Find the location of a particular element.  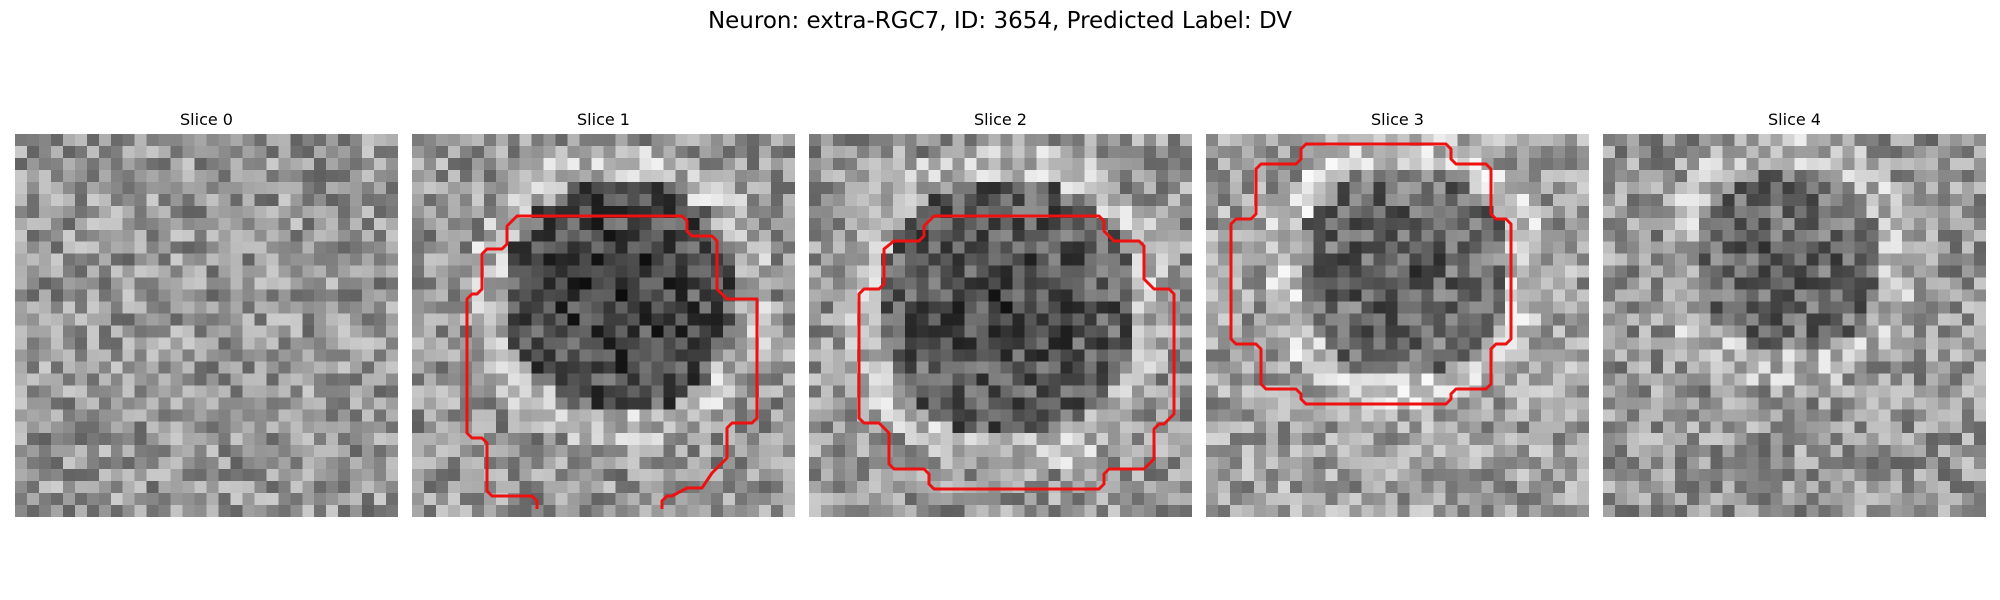

slice-title: Slice 0 is located at coordinates (206, 119).